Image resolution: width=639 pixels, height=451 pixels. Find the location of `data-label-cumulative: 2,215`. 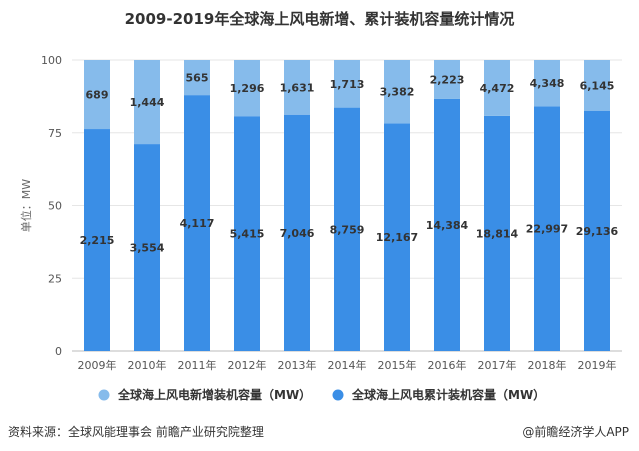

data-label-cumulative: 2,215 is located at coordinates (97, 240).